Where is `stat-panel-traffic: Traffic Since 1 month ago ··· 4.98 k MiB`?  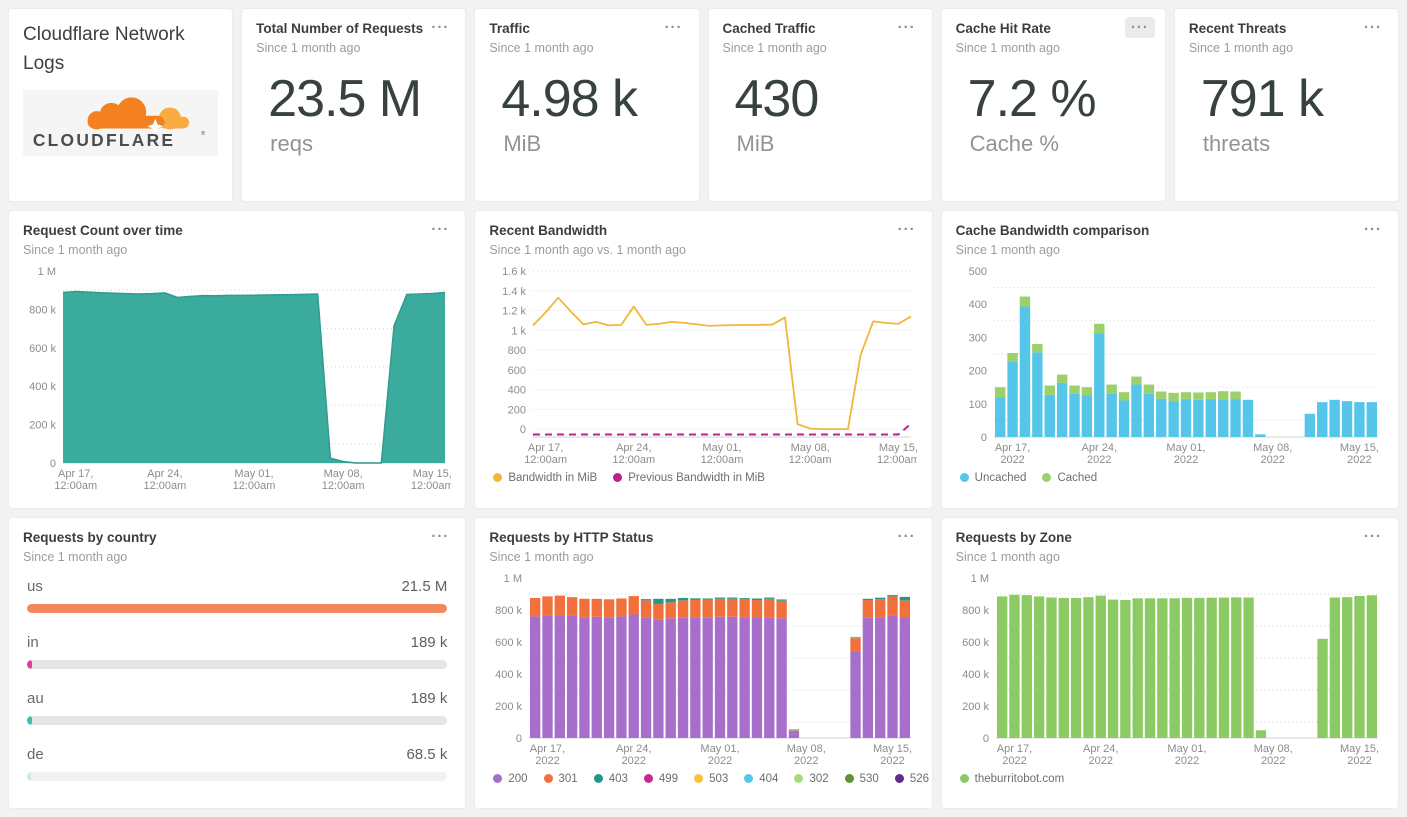 stat-panel-traffic: Traffic Since 1 month ago ··· 4.98 k MiB is located at coordinates (587, 105).